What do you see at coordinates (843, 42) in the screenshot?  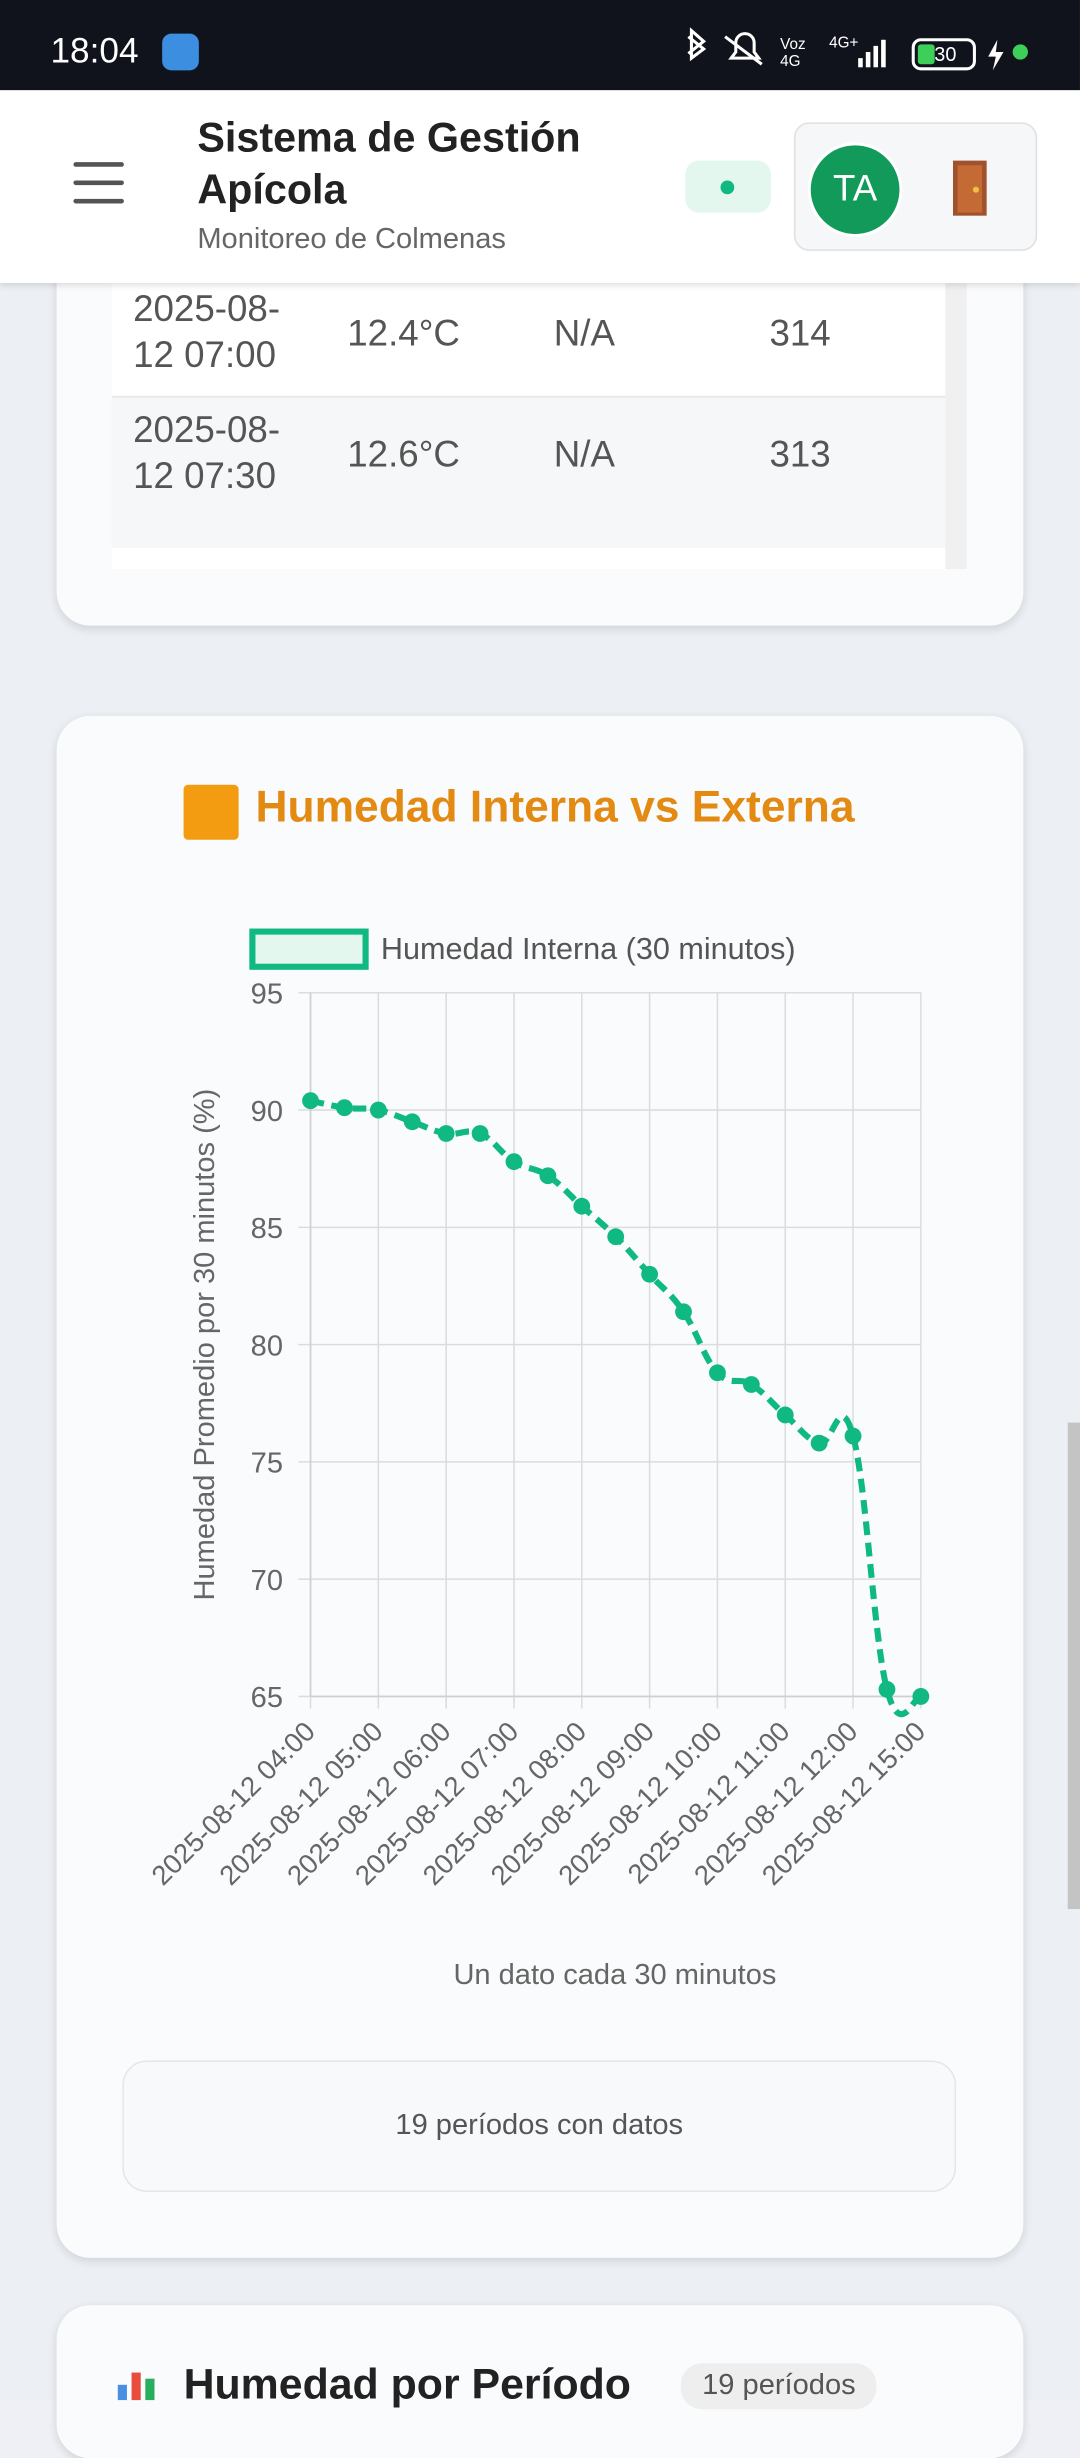 I see `svg-text: 4G+` at bounding box center [843, 42].